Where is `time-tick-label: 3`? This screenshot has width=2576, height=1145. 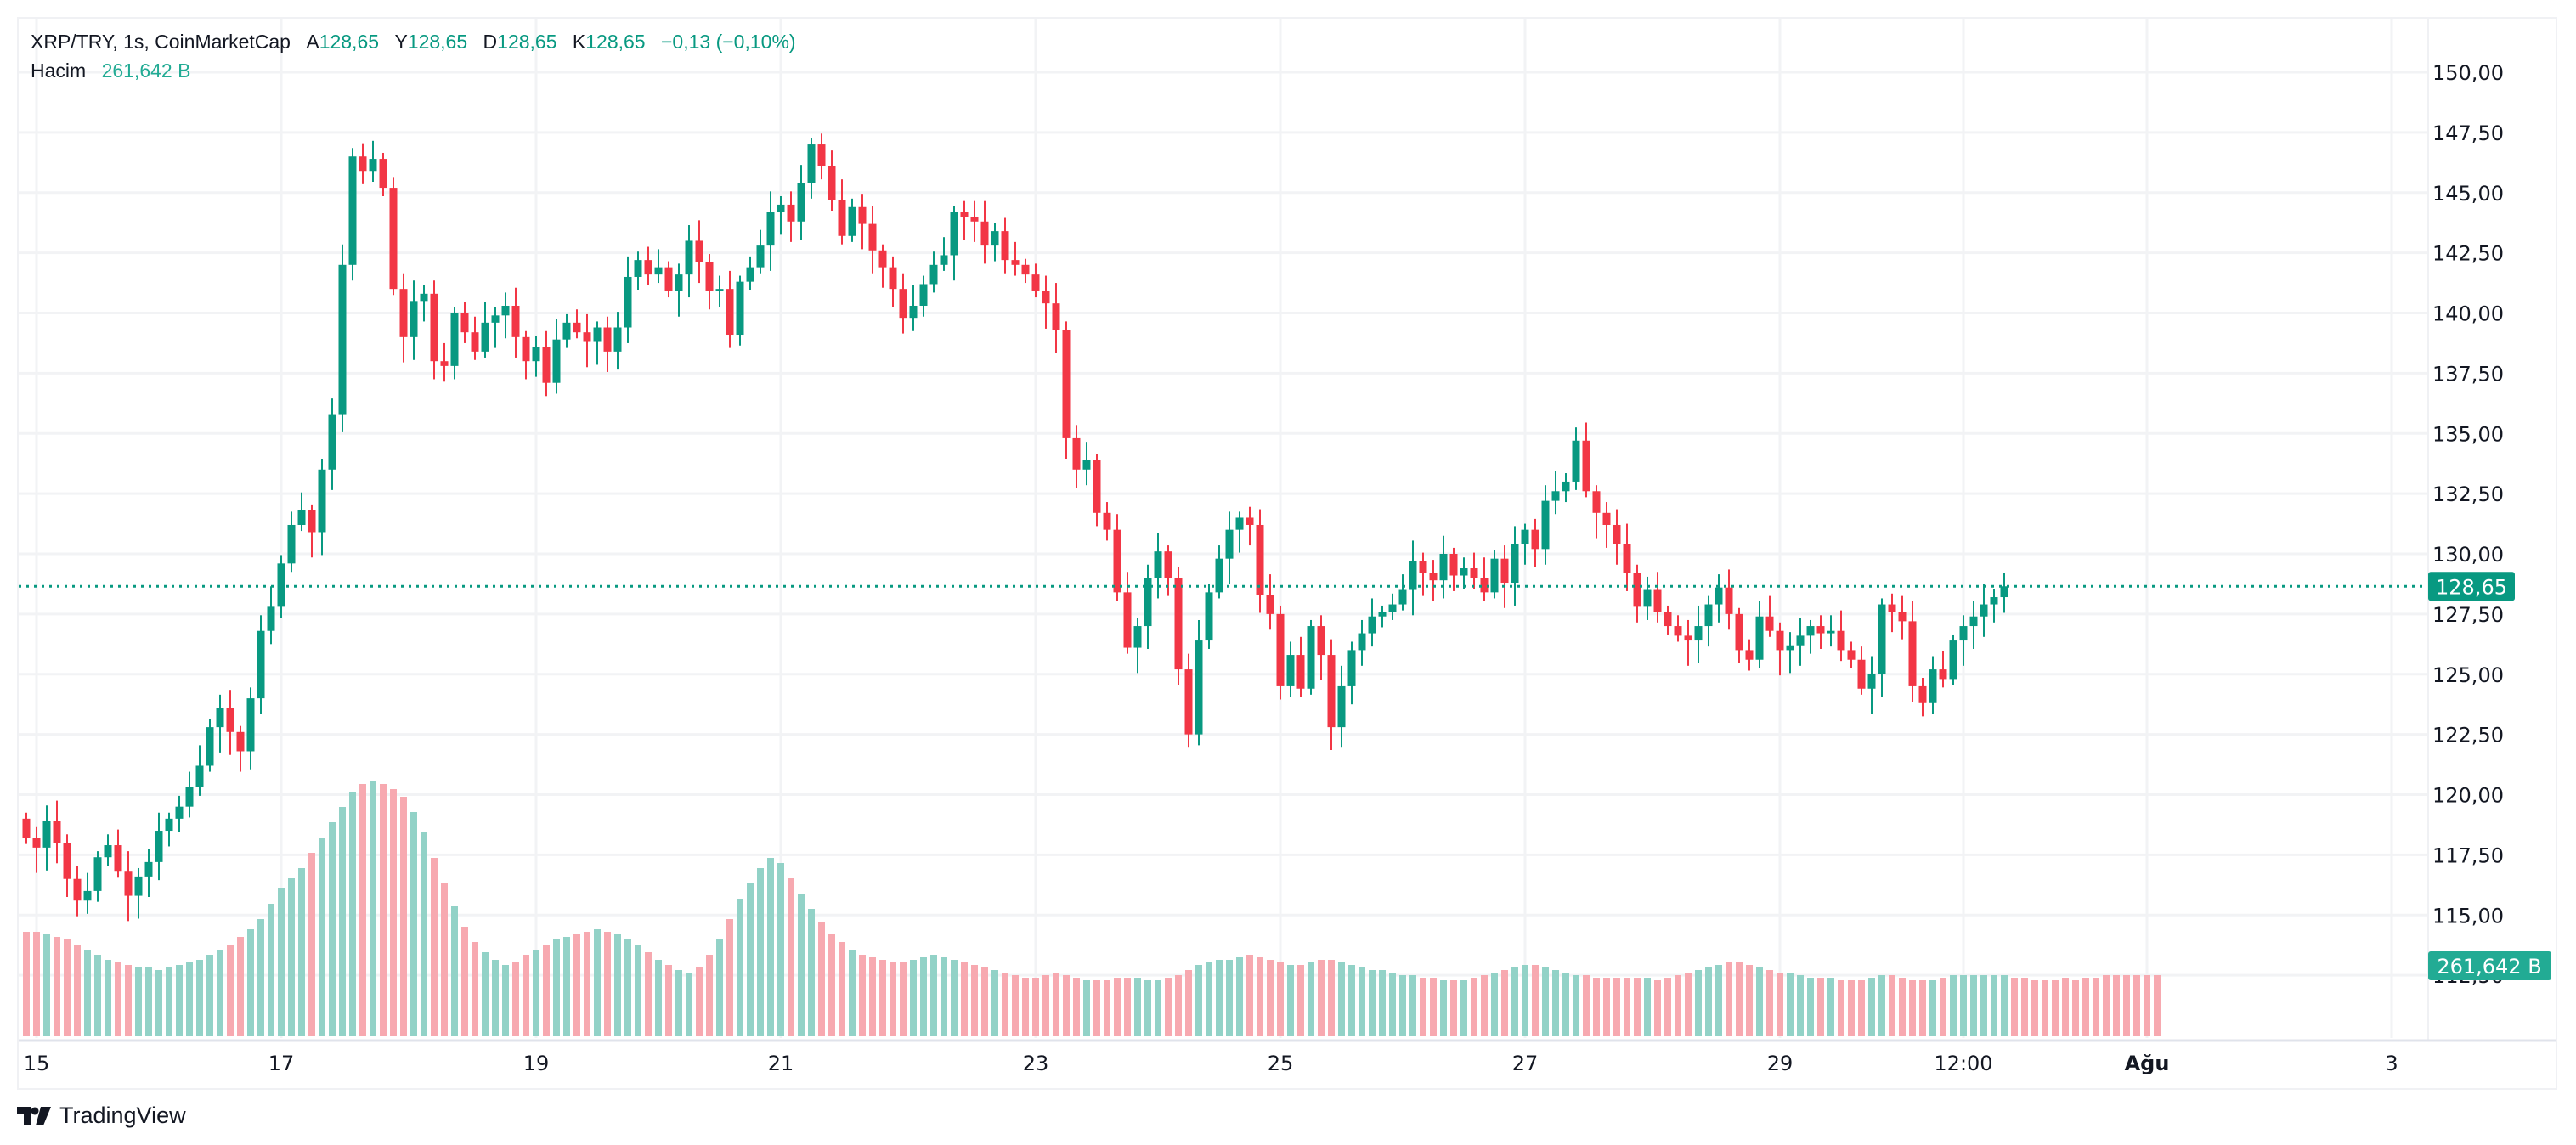 time-tick-label: 3 is located at coordinates (2391, 1063).